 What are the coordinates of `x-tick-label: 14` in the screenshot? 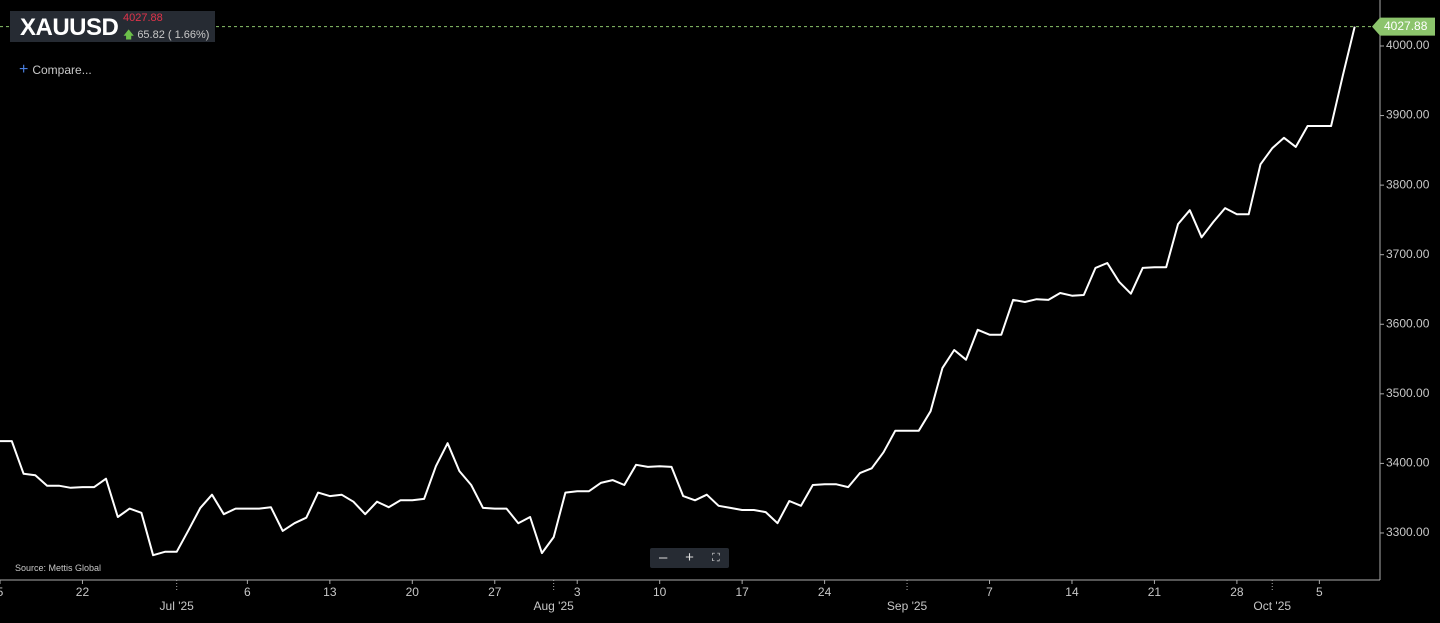 It's located at (1072, 592).